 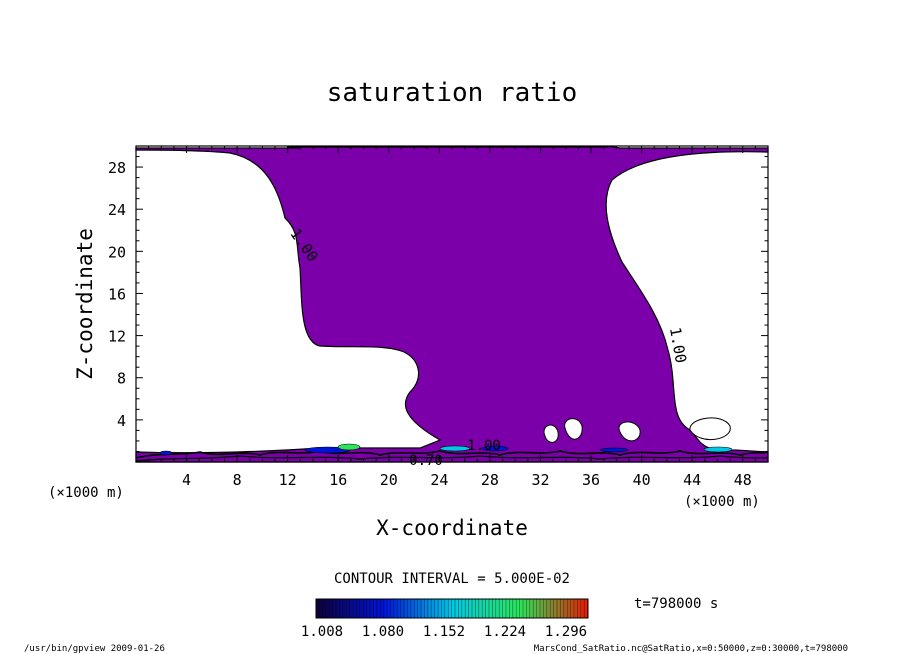 I want to click on contour-interval: CONTOUR INTERVAL = 5.000E-02, so click(x=452, y=579).